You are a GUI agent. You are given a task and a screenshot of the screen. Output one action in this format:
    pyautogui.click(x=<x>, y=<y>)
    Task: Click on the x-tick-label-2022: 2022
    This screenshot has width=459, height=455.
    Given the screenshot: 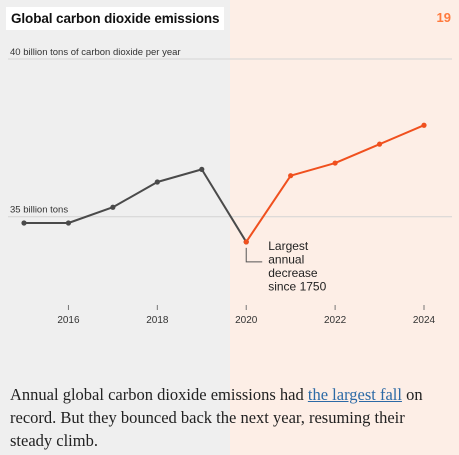 What is the action you would take?
    pyautogui.click(x=335, y=320)
    